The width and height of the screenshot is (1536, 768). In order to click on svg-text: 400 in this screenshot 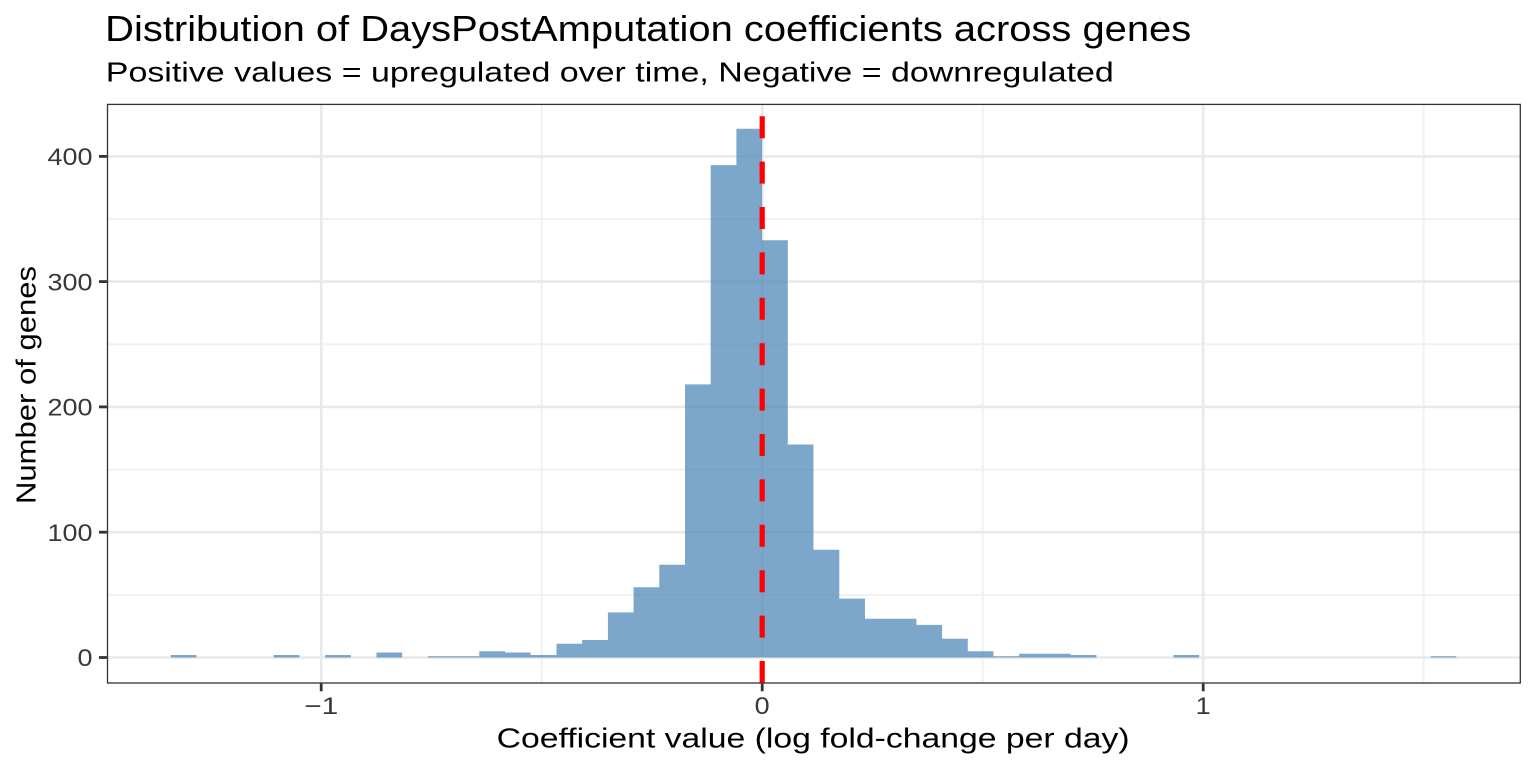, I will do `click(70, 157)`.